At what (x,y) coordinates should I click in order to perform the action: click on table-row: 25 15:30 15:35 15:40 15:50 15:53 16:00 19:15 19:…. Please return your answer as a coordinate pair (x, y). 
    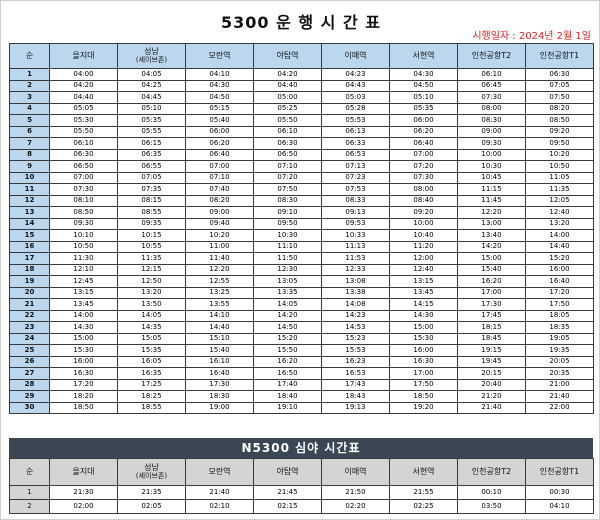
    Looking at the image, I should click on (301, 350).